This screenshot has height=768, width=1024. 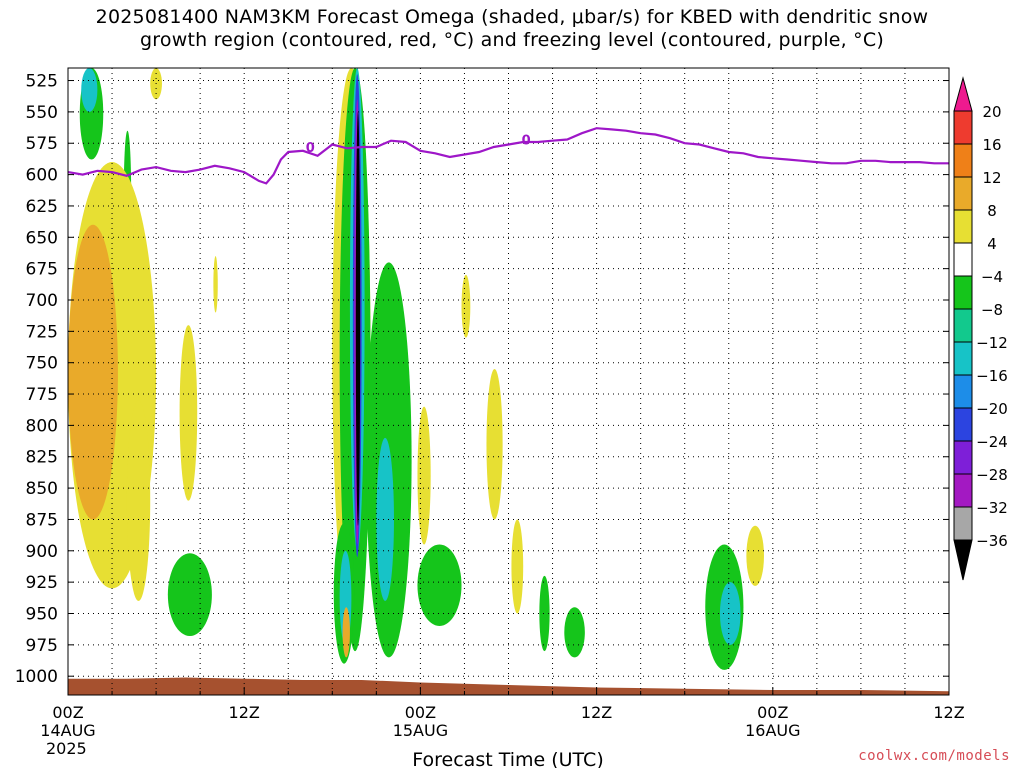 What do you see at coordinates (67, 712) in the screenshot?
I see `x-tick-label-0: 00Z` at bounding box center [67, 712].